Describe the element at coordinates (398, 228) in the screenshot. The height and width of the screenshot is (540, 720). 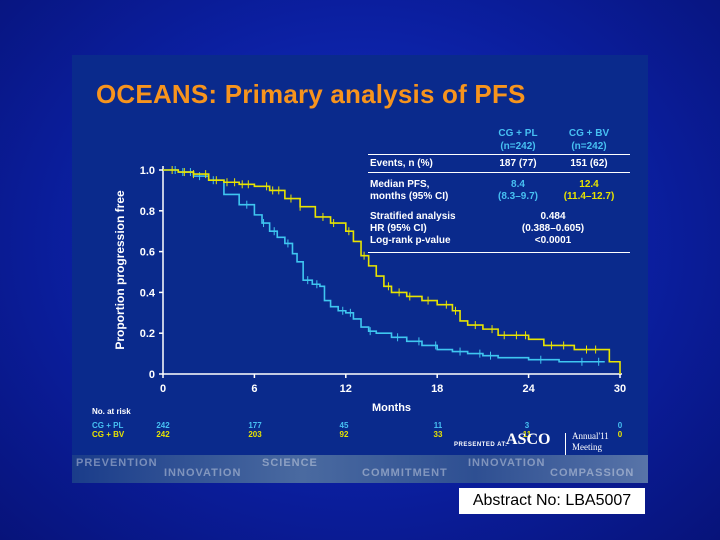
I see `strat-label-2: HR (95% CI)` at that location.